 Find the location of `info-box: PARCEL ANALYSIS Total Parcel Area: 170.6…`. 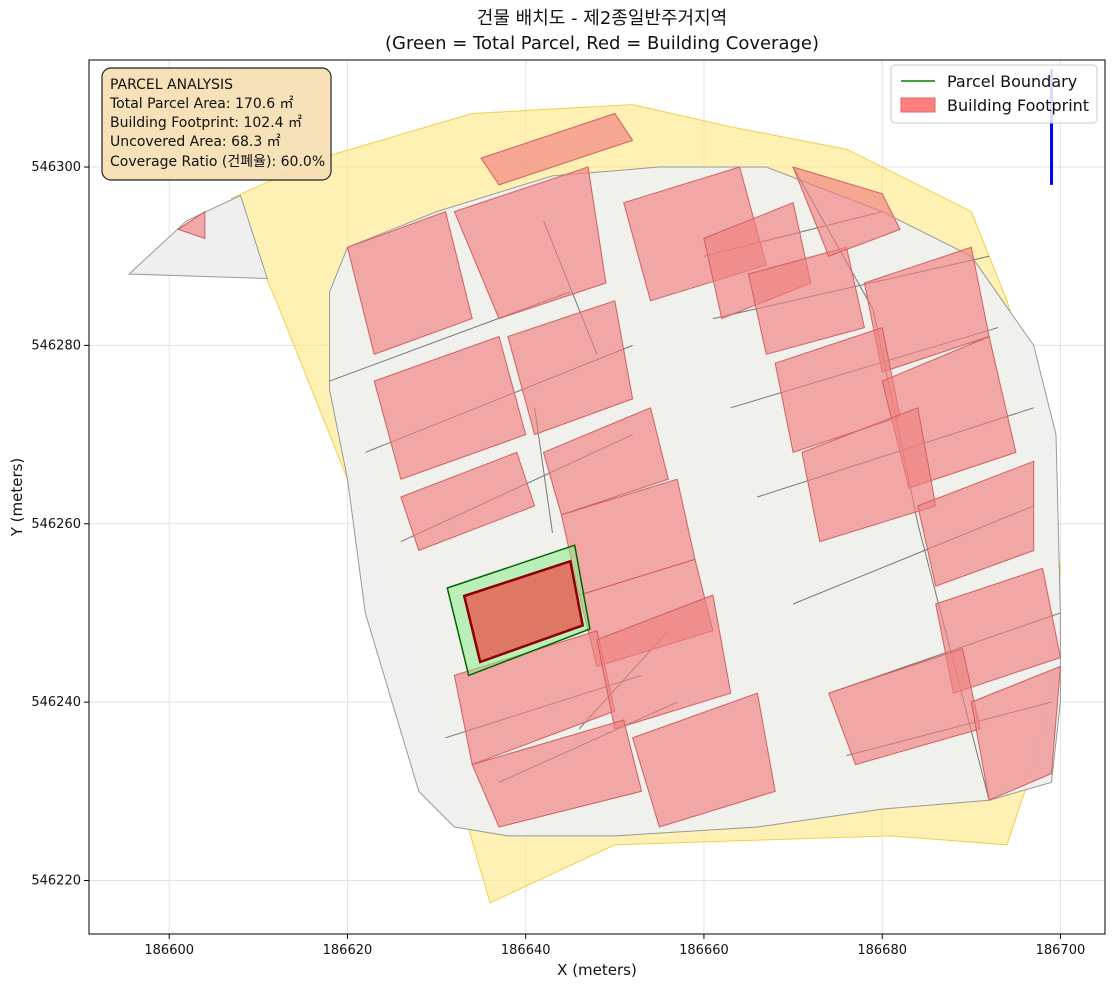

info-box: PARCEL ANALYSIS Total Parcel Area: 170.6… is located at coordinates (216, 124).